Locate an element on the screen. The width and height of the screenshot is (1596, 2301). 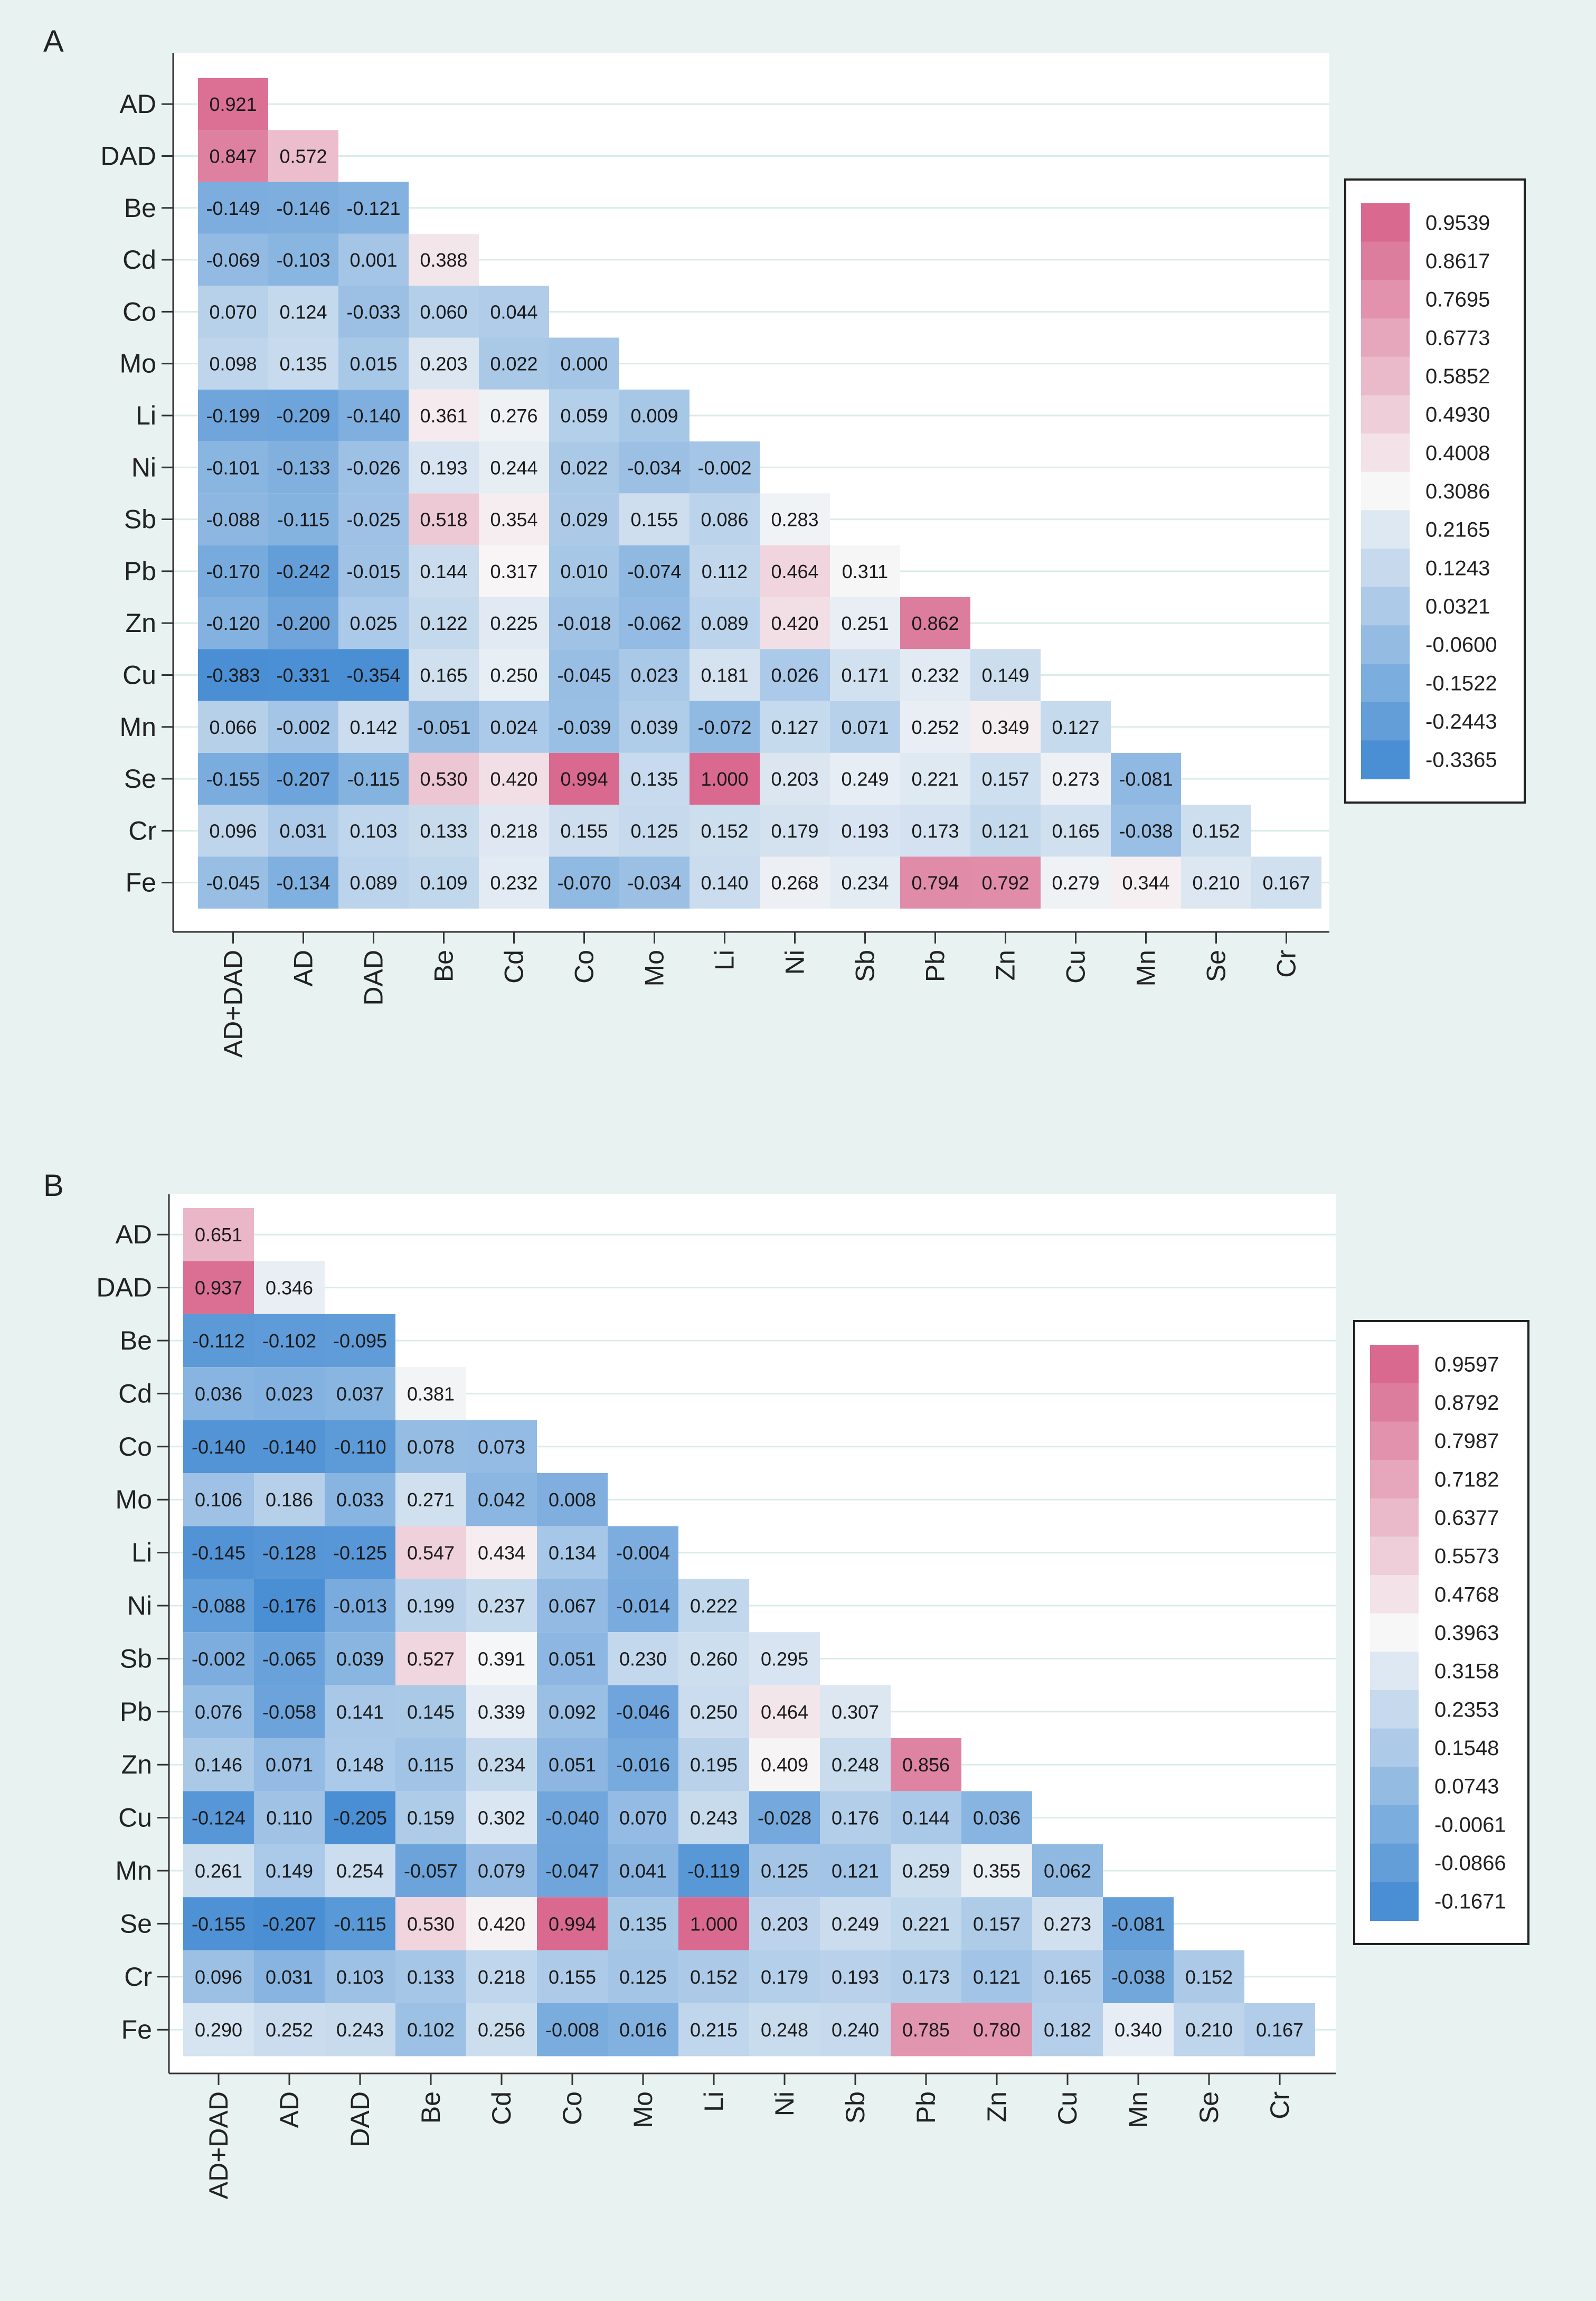
cell-value-label: -0.383 is located at coordinates (233, 675).